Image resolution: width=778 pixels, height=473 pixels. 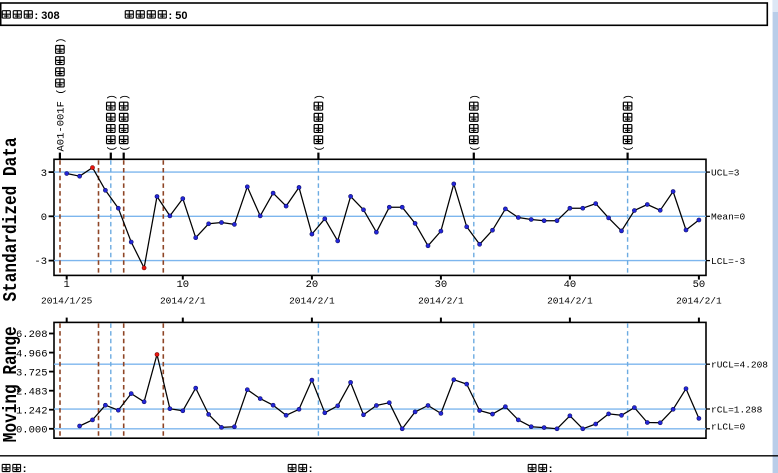 I want to click on svg-text: 3, so click(x=44, y=174).